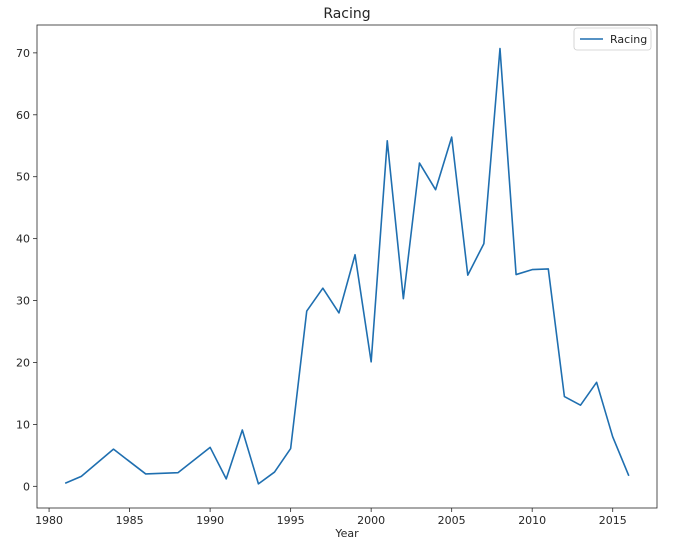  Describe the element at coordinates (628, 39) in the screenshot. I see `legend-label-racing: Racing` at that location.